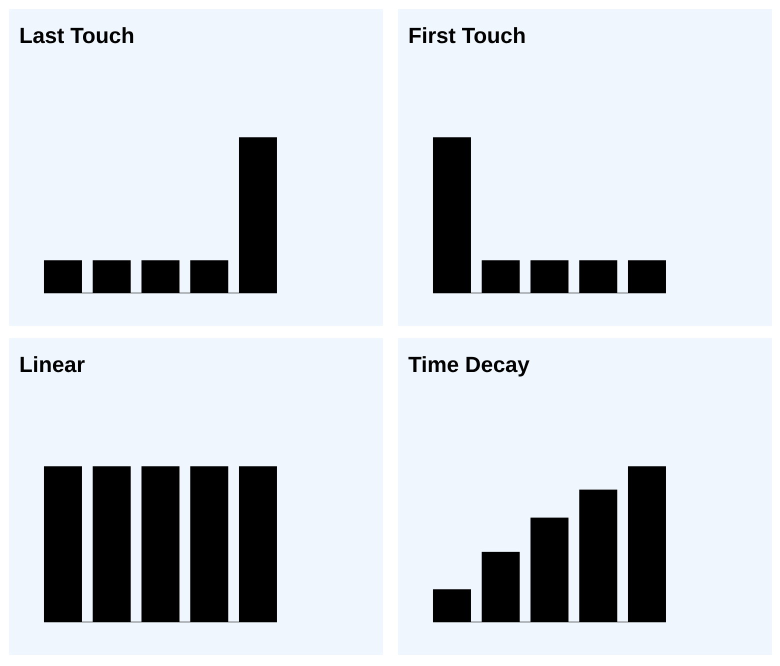  What do you see at coordinates (467, 35) in the screenshot?
I see `chart-title: First Touch` at bounding box center [467, 35].